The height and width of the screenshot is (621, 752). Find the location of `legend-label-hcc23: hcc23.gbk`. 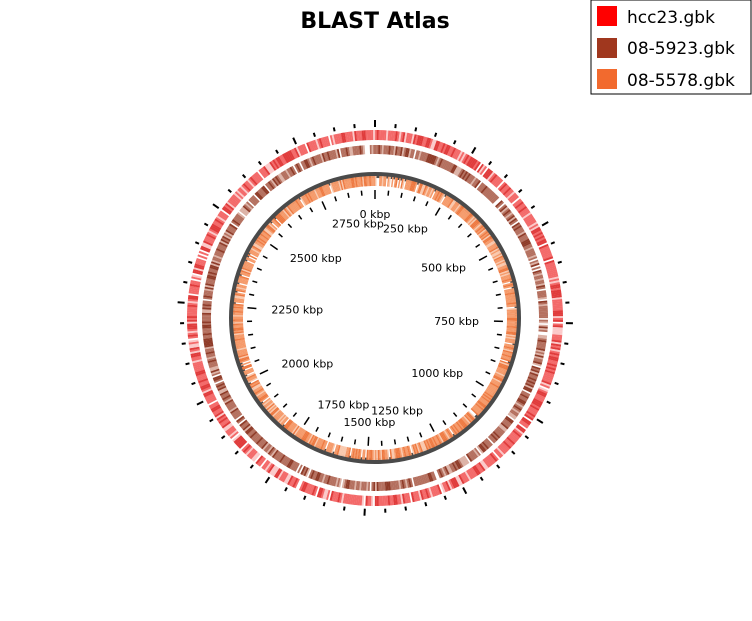

legend-label-hcc23: hcc23.gbk is located at coordinates (671, 18).